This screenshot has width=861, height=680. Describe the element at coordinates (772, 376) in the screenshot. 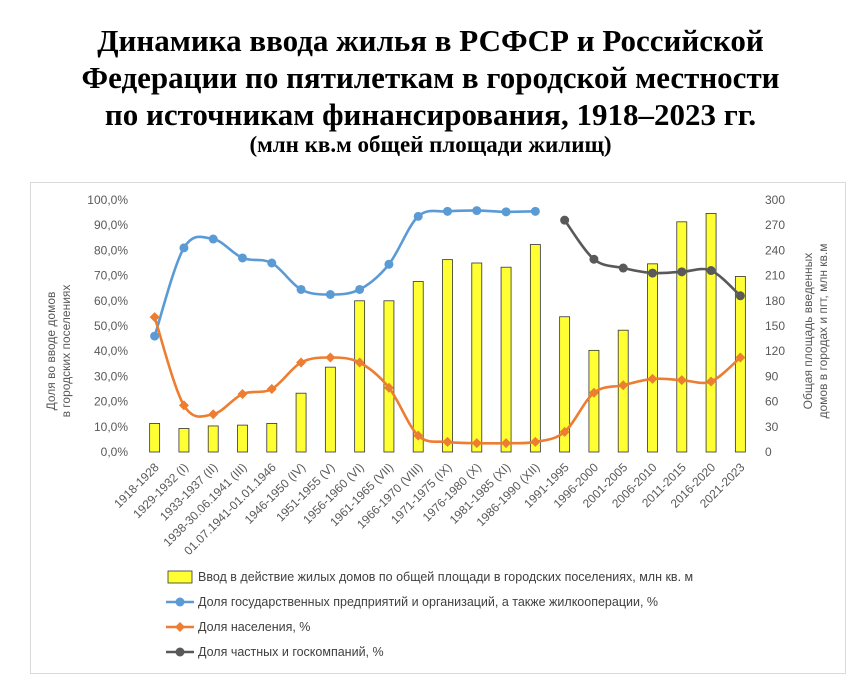

I see `right-tick-label: 90` at that location.